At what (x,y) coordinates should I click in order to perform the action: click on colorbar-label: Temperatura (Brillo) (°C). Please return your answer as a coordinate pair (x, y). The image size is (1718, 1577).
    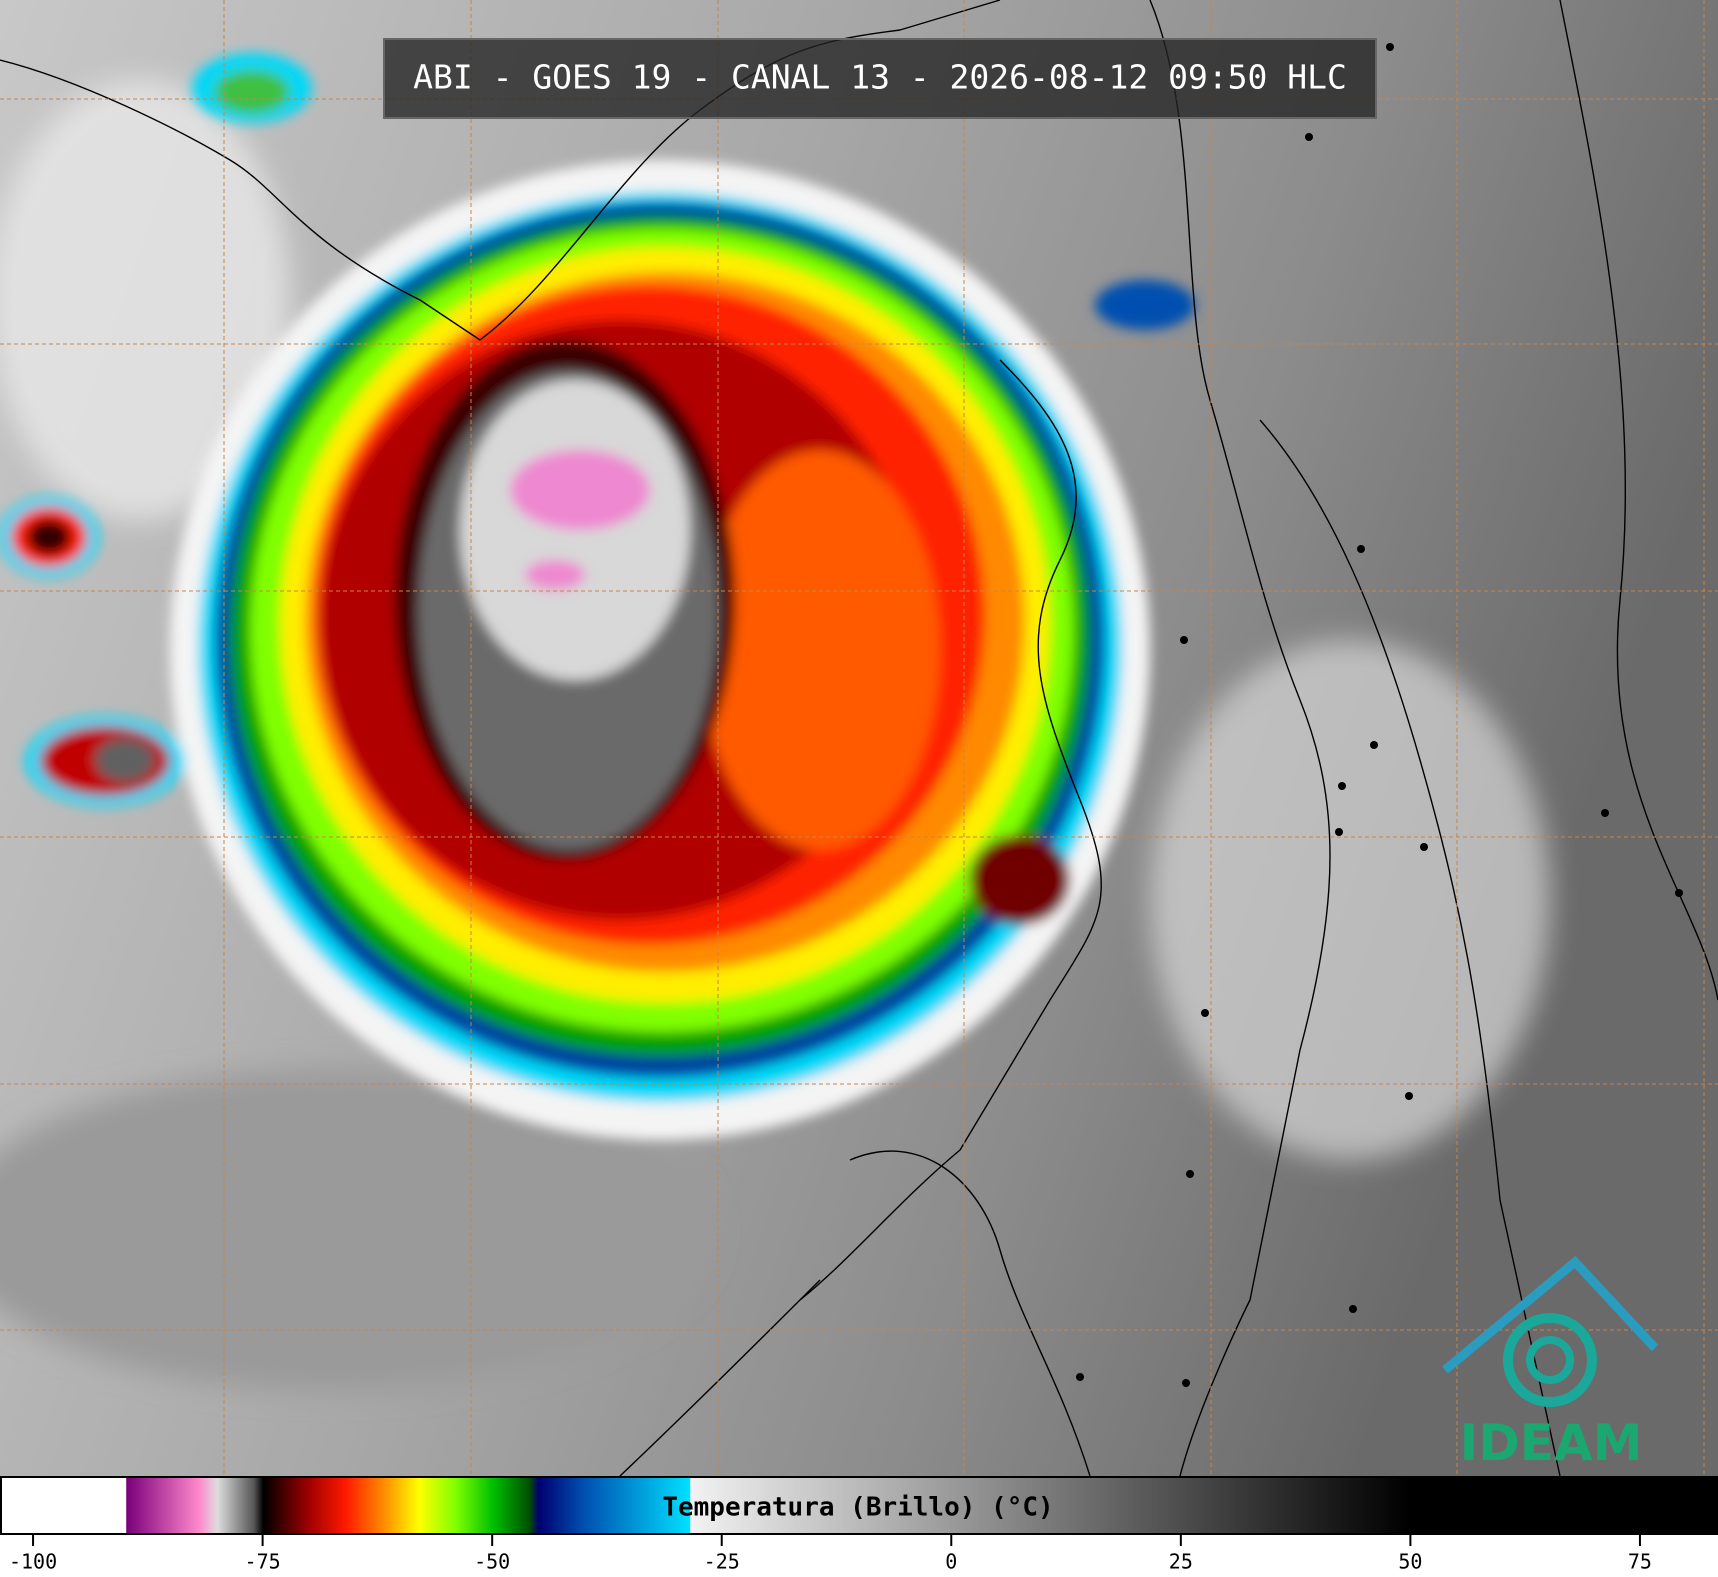
    Looking at the image, I should click on (857, 1508).